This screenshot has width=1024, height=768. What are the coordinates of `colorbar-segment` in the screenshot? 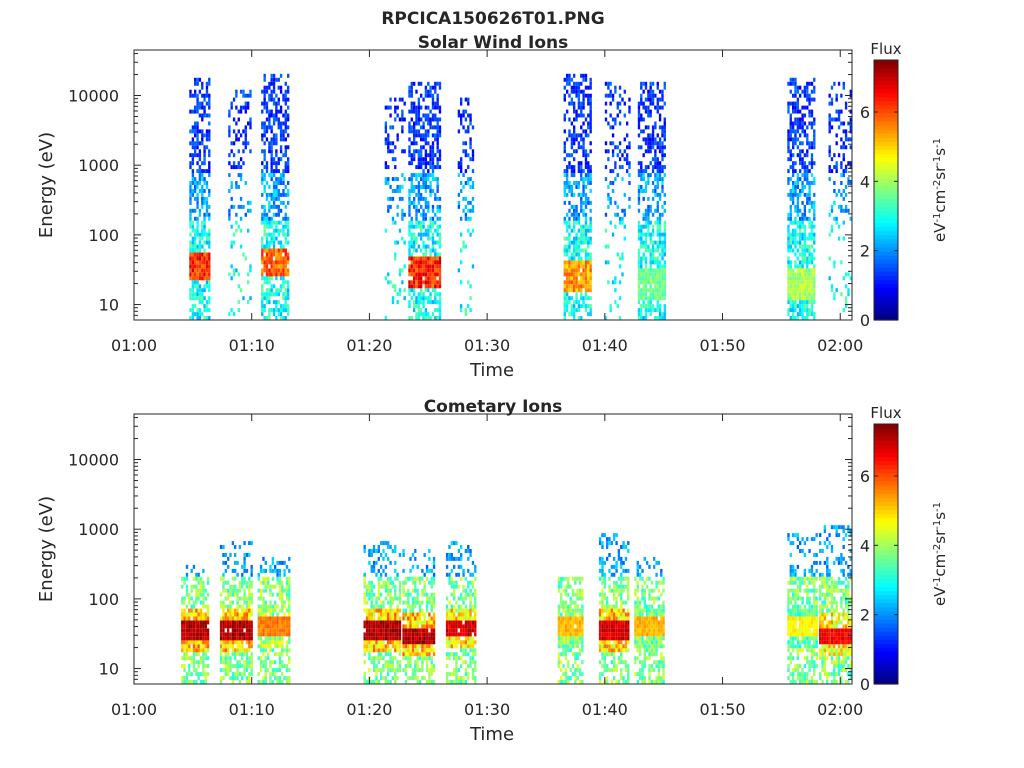 It's located at (886, 237).